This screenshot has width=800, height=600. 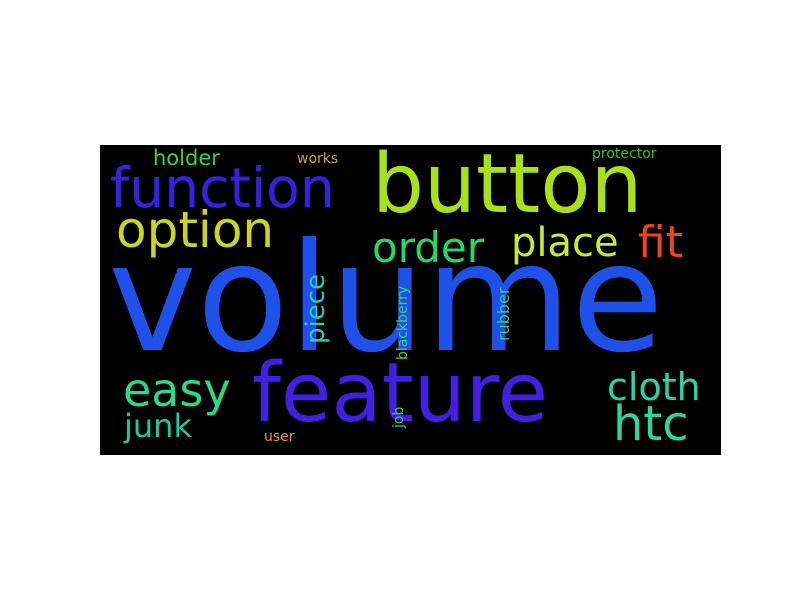 I want to click on word-rubber: rubber, so click(x=503, y=314).